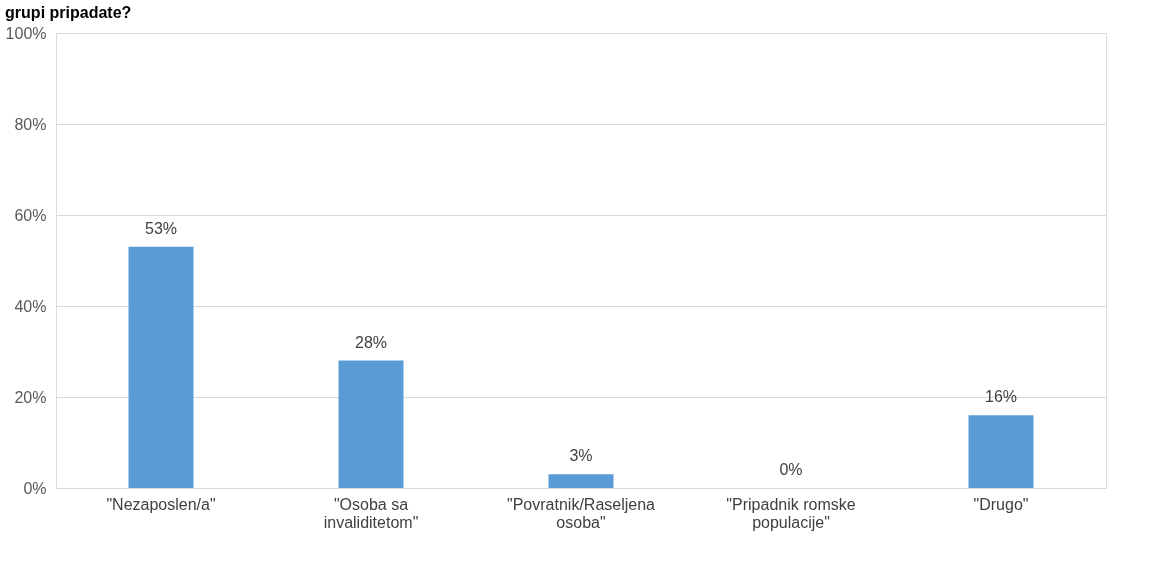 The image size is (1170, 579). Describe the element at coordinates (791, 513) in the screenshot. I see `x-tick-label: "Pripadnik romske populacije"` at that location.